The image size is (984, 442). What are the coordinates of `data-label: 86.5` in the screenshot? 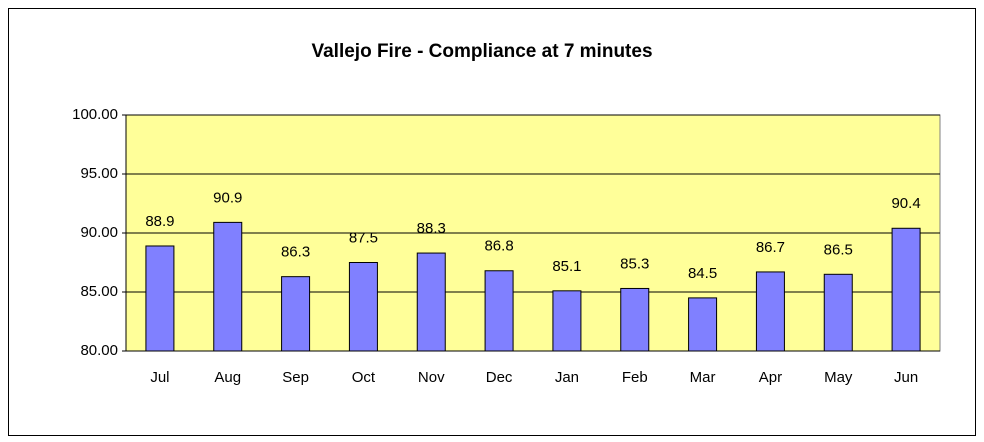 It's located at (838, 249).